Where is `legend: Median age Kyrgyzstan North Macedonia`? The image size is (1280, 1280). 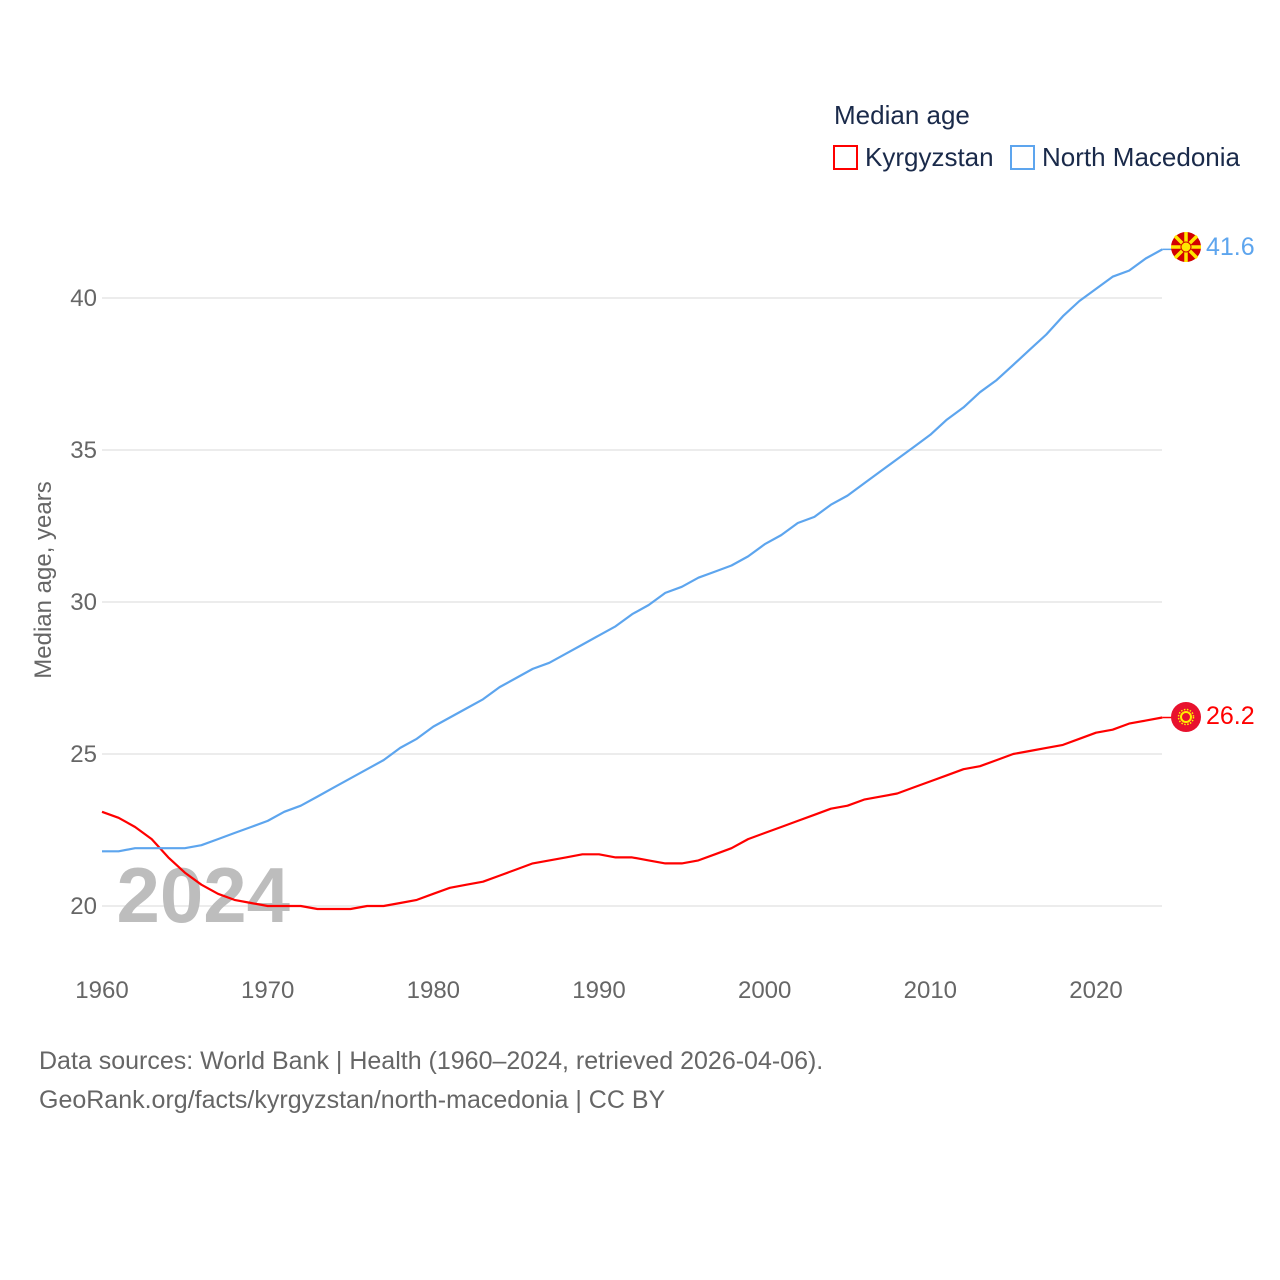 legend: Median age Kyrgyzstan North Macedonia is located at coordinates (1037, 136).